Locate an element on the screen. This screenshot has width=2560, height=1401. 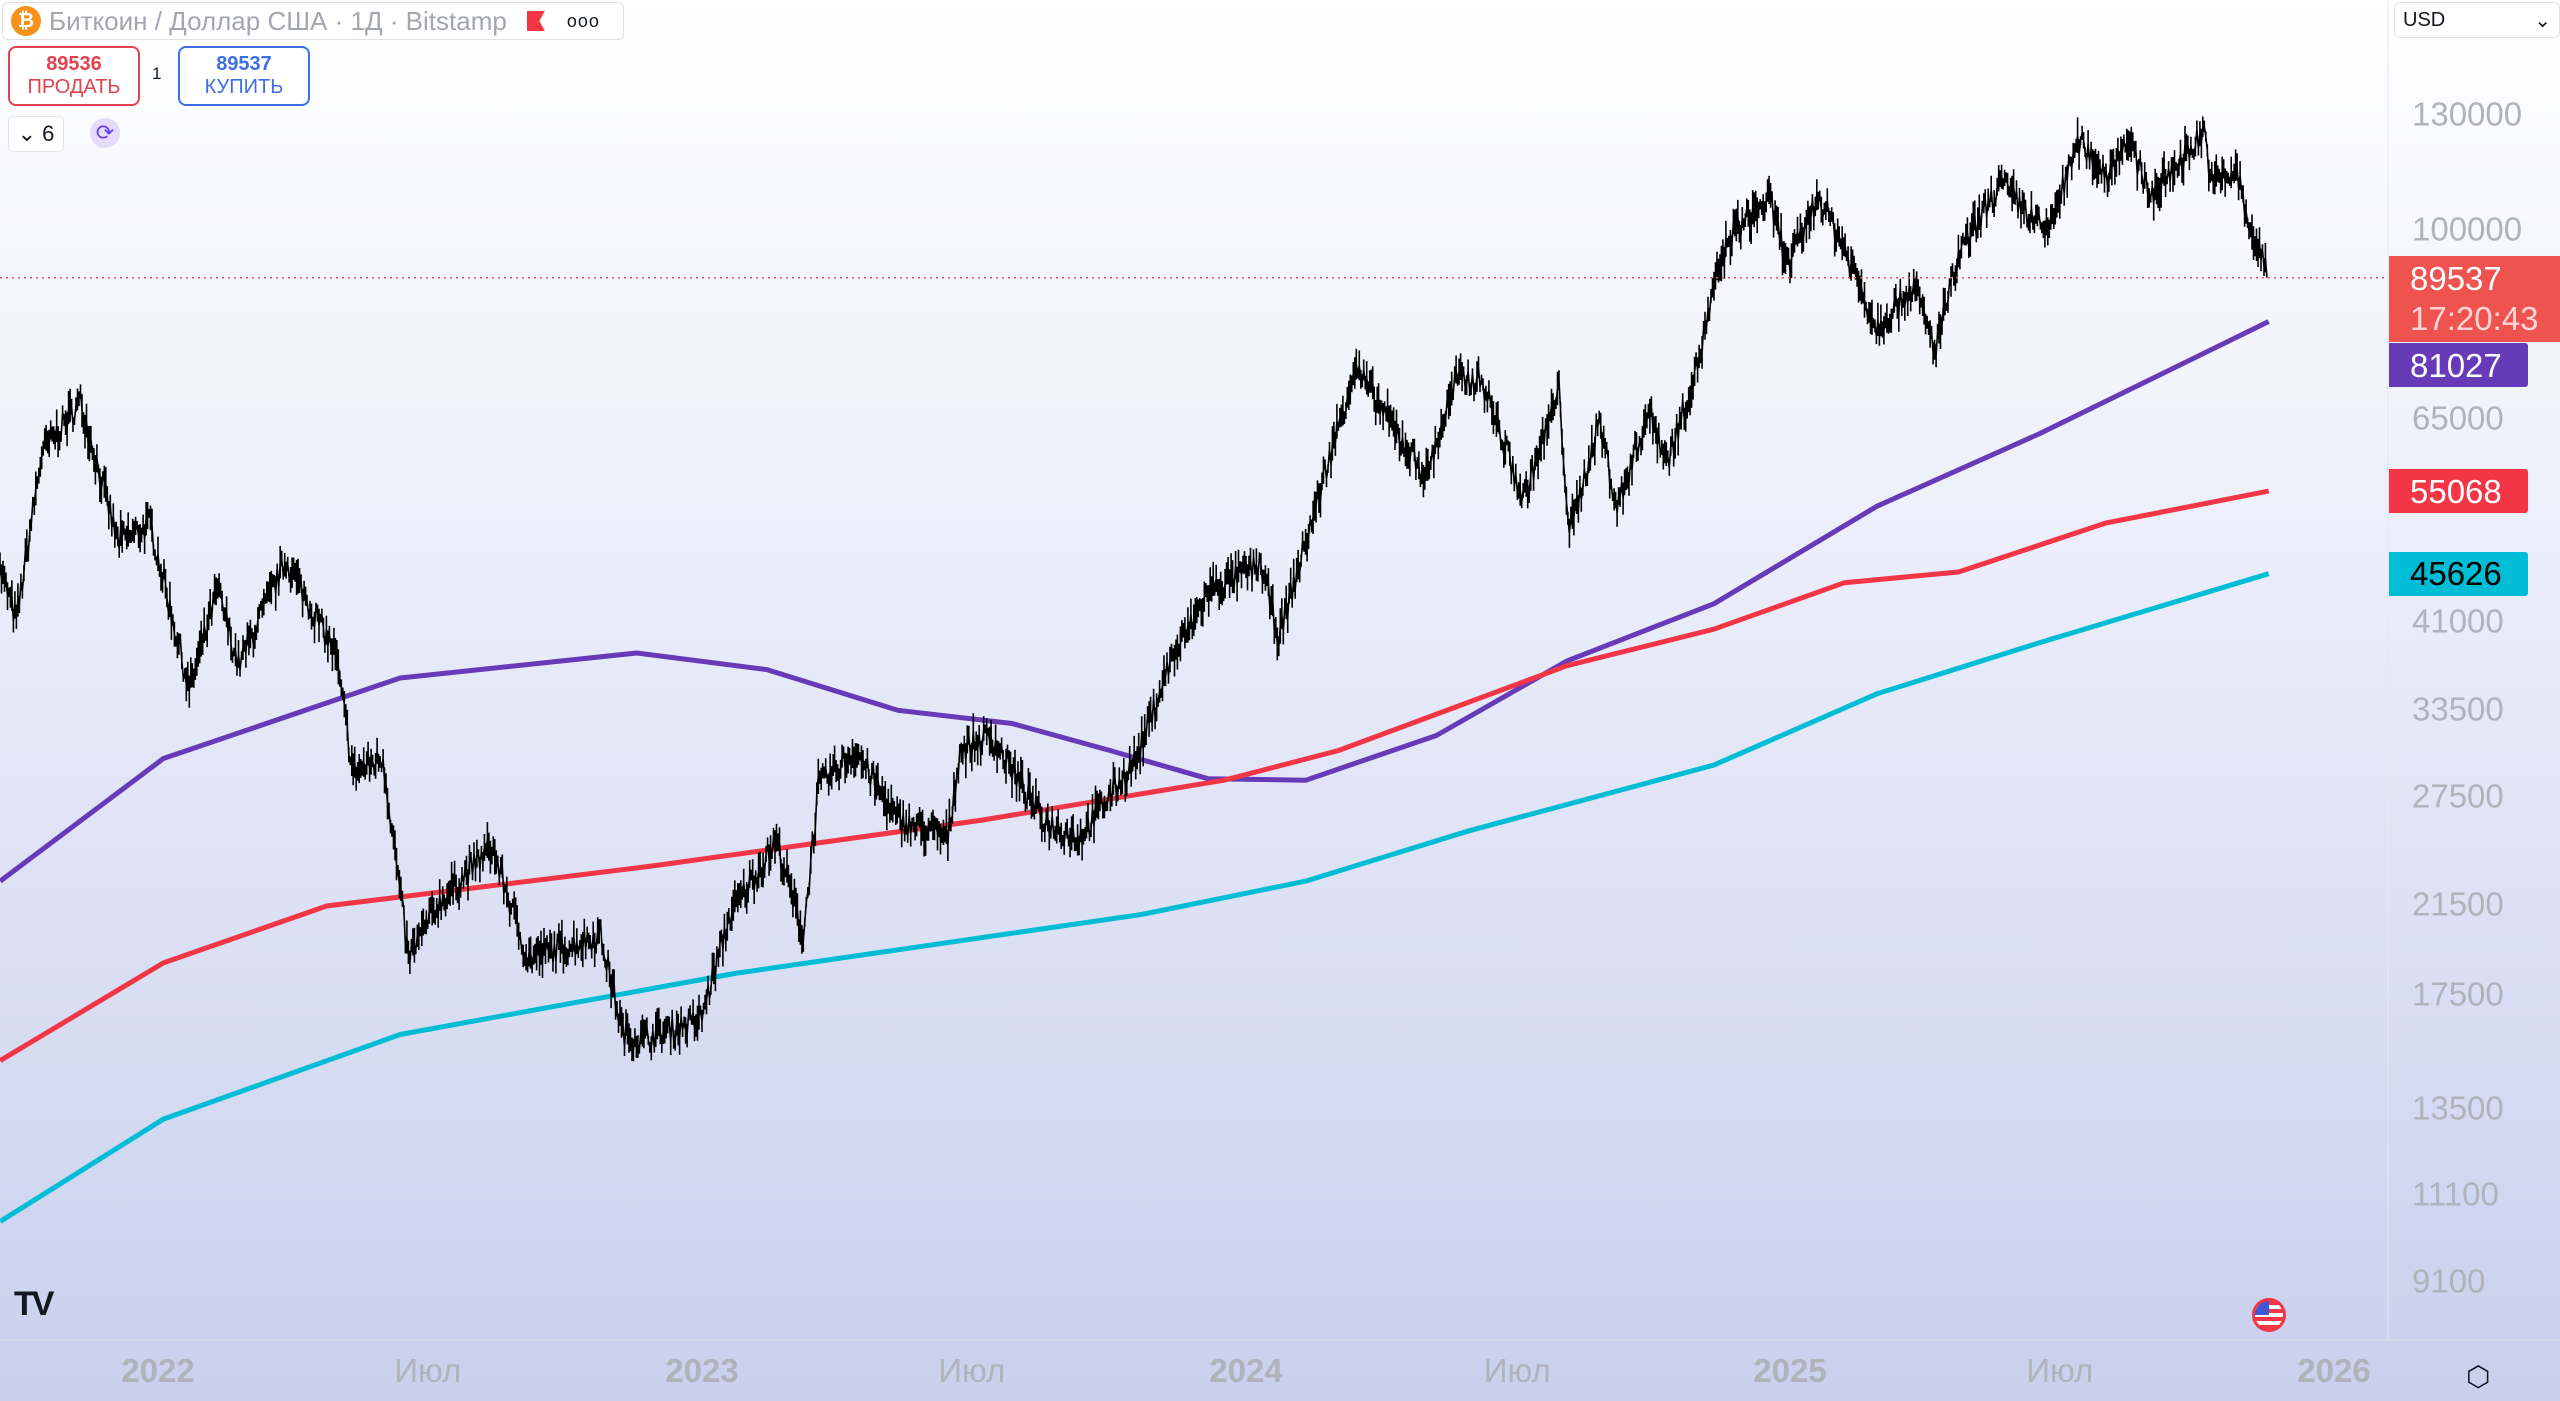
symbol-title: Биткоин / Доллар США · 1Д · Bitstamp is located at coordinates (278, 20).